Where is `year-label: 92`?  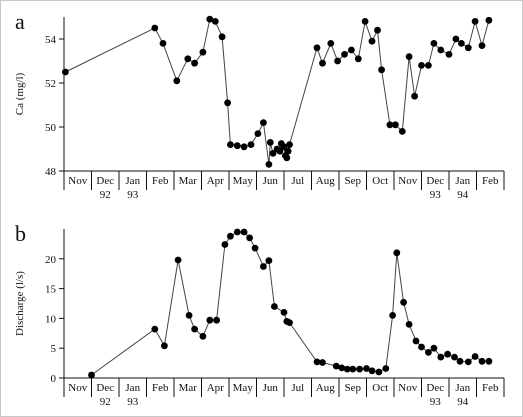
year-label: 92 is located at coordinates (105, 195).